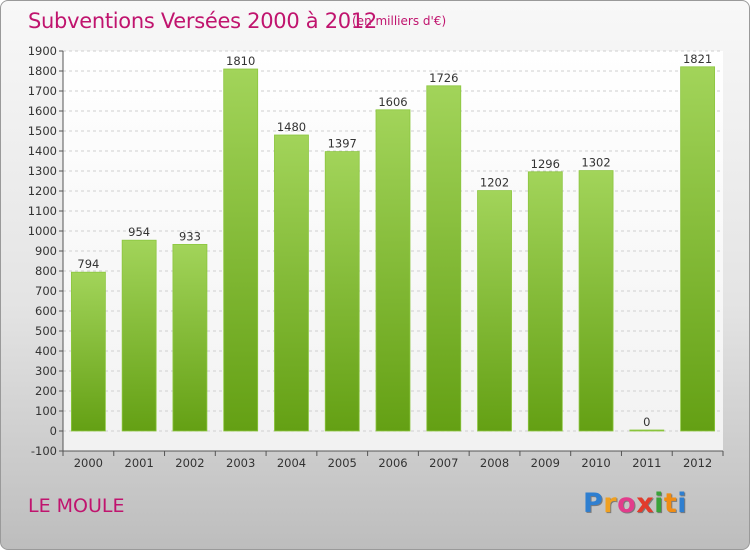 This screenshot has width=750, height=550. Describe the element at coordinates (443, 463) in the screenshot. I see `x-tick-label: 2007` at that location.